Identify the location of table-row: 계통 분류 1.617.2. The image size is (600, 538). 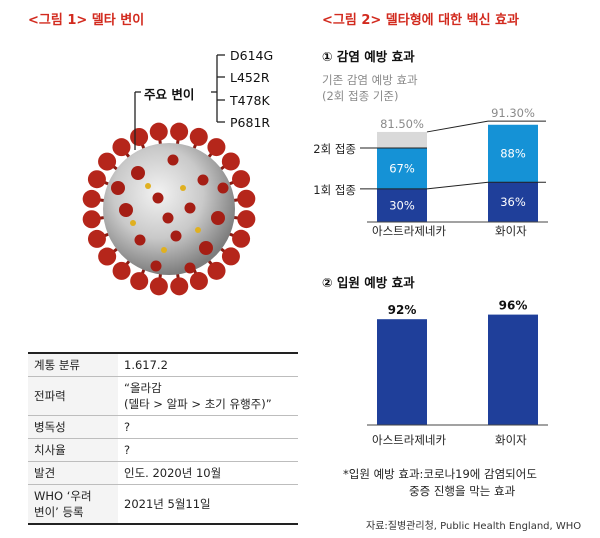
(163, 364).